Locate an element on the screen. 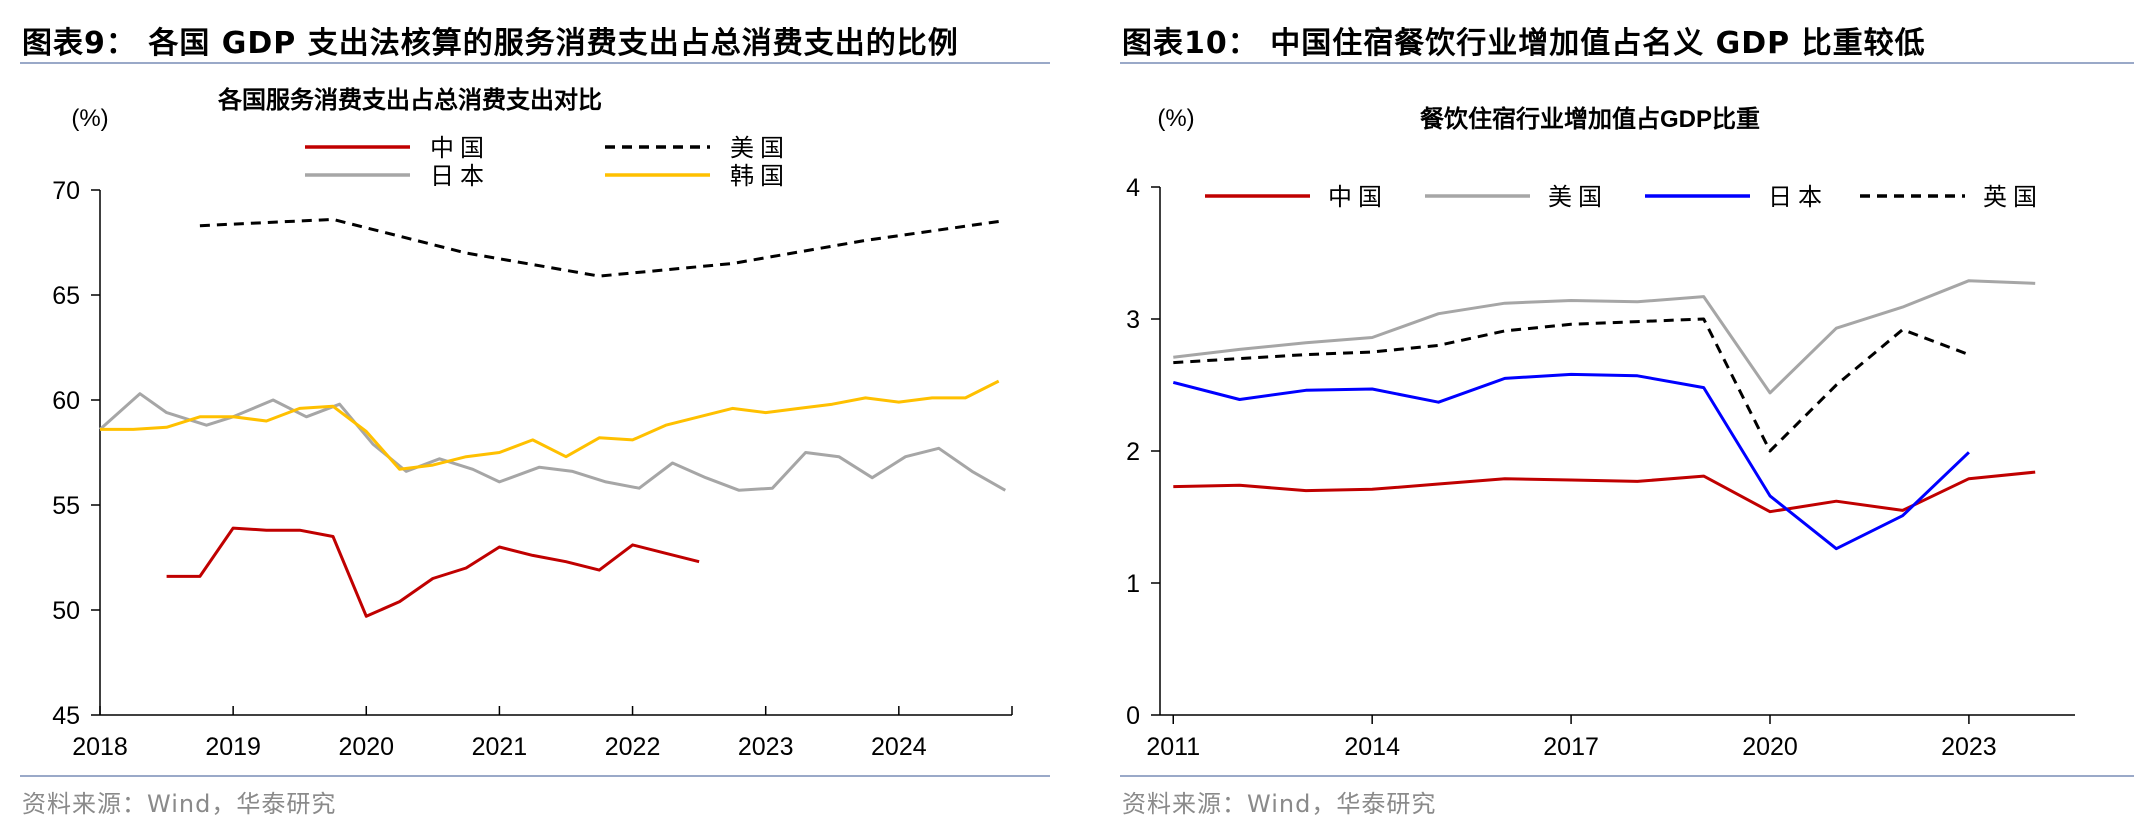  x-tick-label: 2014 is located at coordinates (1372, 747).